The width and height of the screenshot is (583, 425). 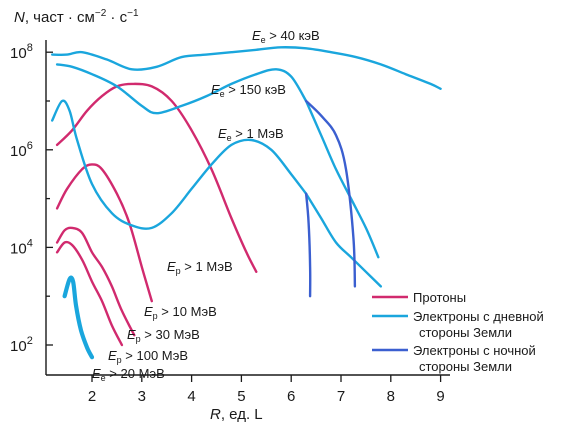 What do you see at coordinates (31, 198) in the screenshot?
I see `y-ticks: 10² 10⁴ 10⁶ 10⁸` at bounding box center [31, 198].